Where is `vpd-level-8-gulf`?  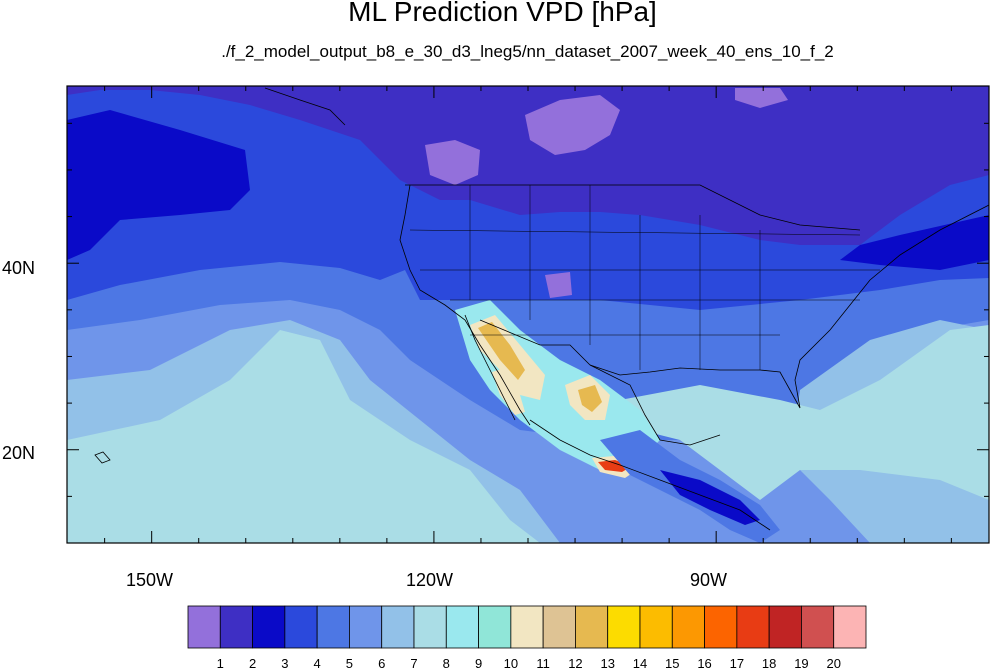
vpd-level-8-gulf is located at coordinates (804, 412).